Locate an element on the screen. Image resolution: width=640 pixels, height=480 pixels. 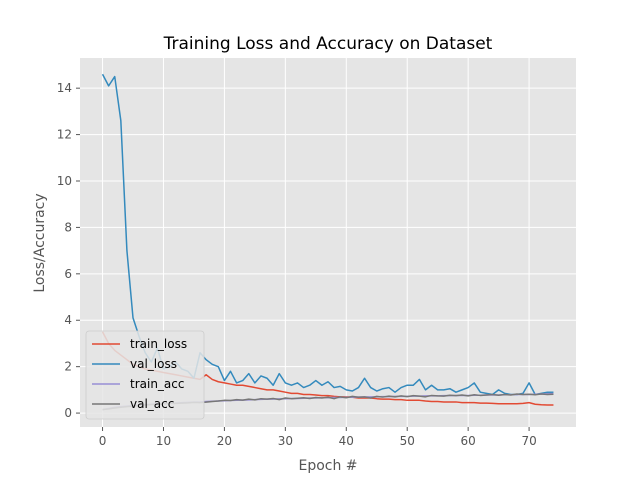
y-axis-label: Loss/Accuracy is located at coordinates (40, 242).